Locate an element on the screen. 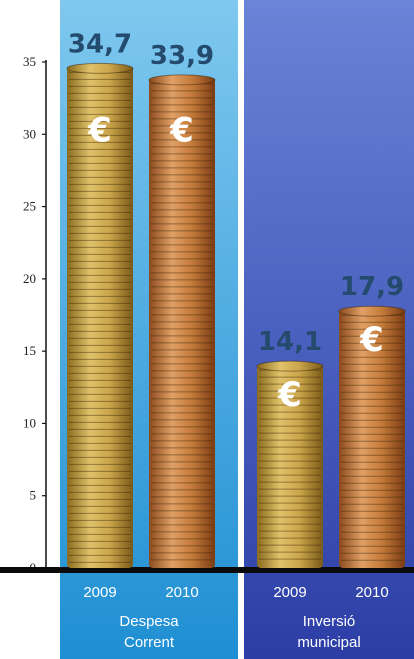  y-tick-label-25: 25 is located at coordinates (29, 206).